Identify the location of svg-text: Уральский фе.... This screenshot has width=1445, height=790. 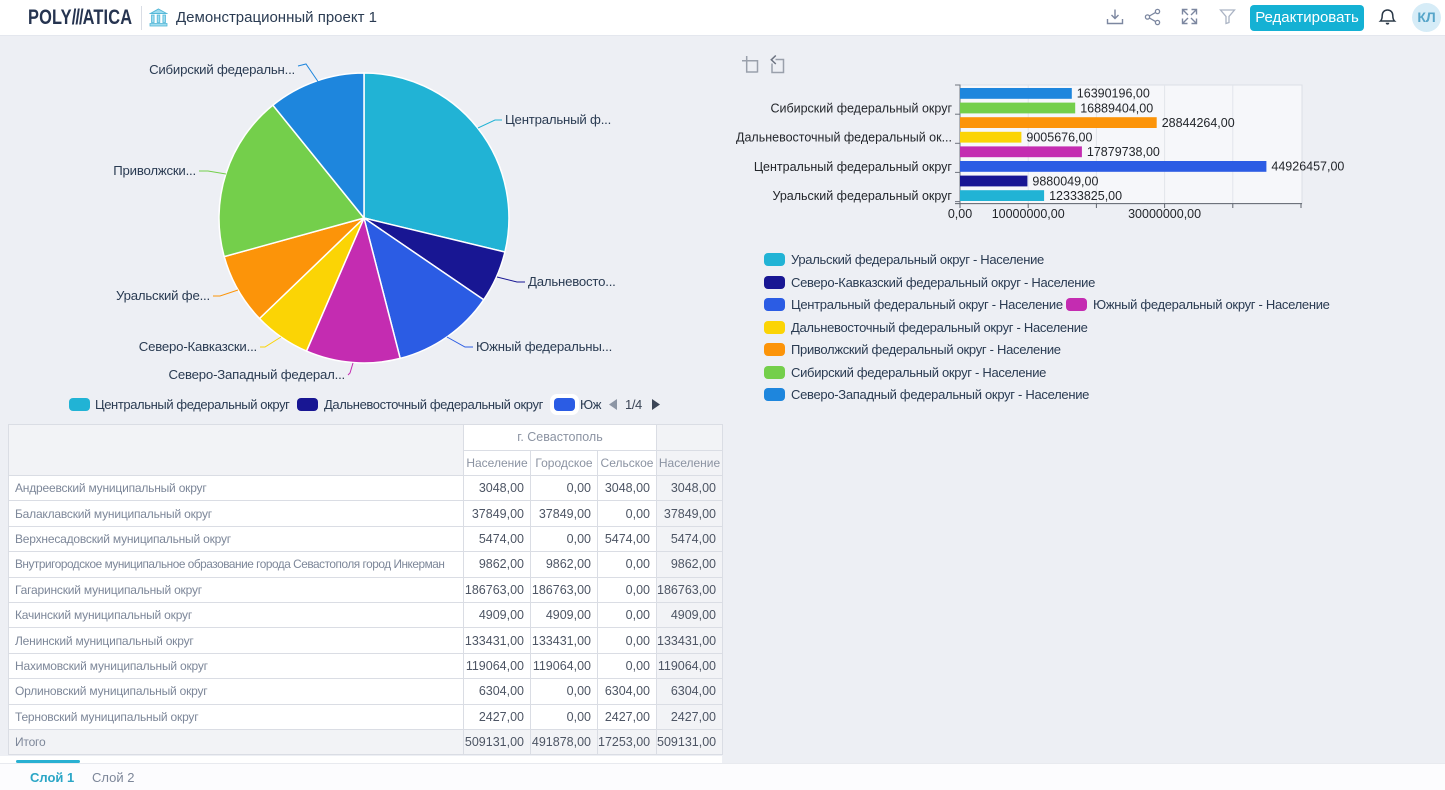
(163, 295).